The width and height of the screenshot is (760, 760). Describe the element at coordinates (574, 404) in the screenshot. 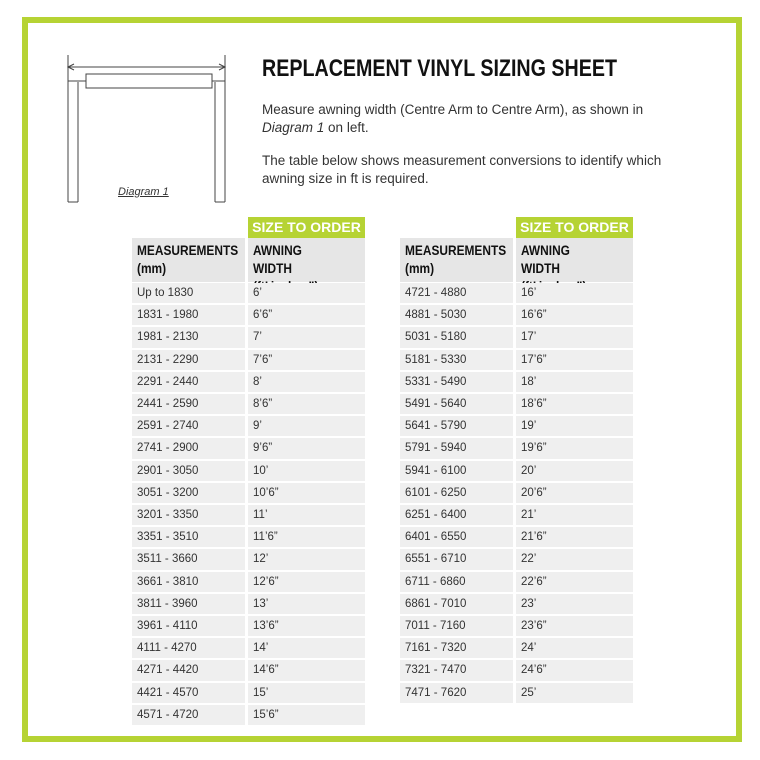

I see `table-cell: 18’6”` at that location.